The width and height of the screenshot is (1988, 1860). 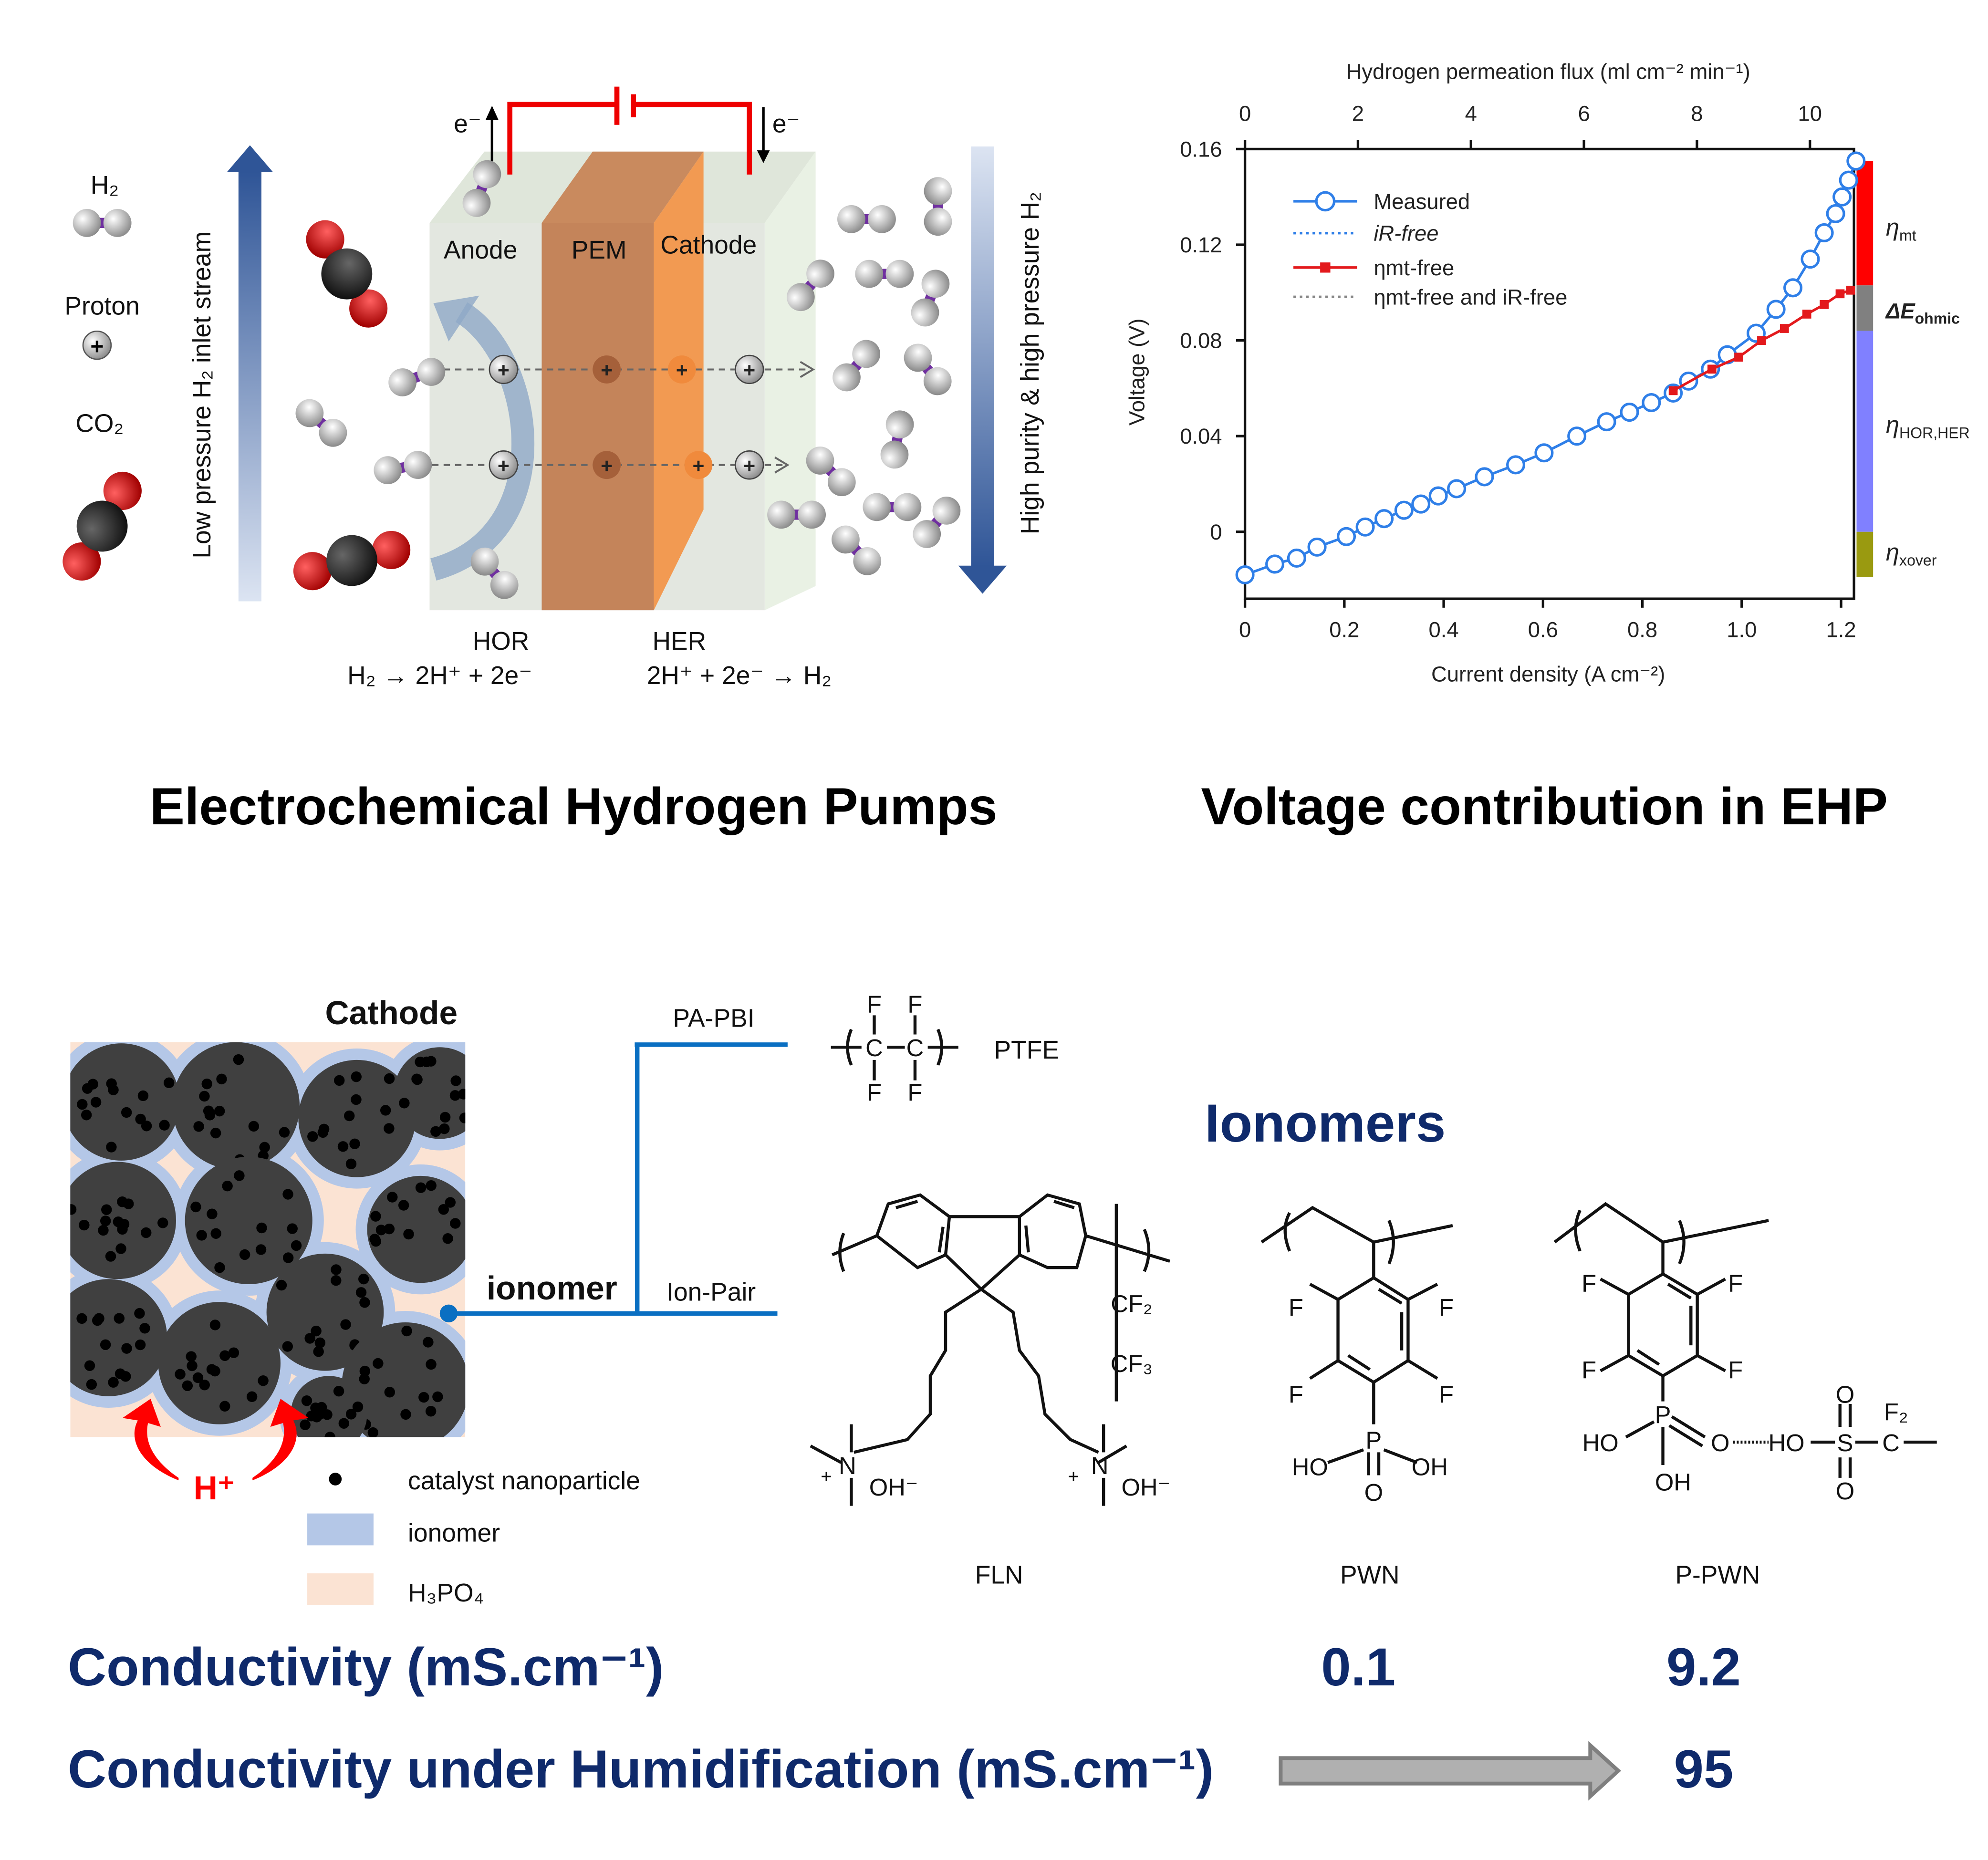 What do you see at coordinates (1642, 629) in the screenshot?
I see `x-tick-label: 0.8` at bounding box center [1642, 629].